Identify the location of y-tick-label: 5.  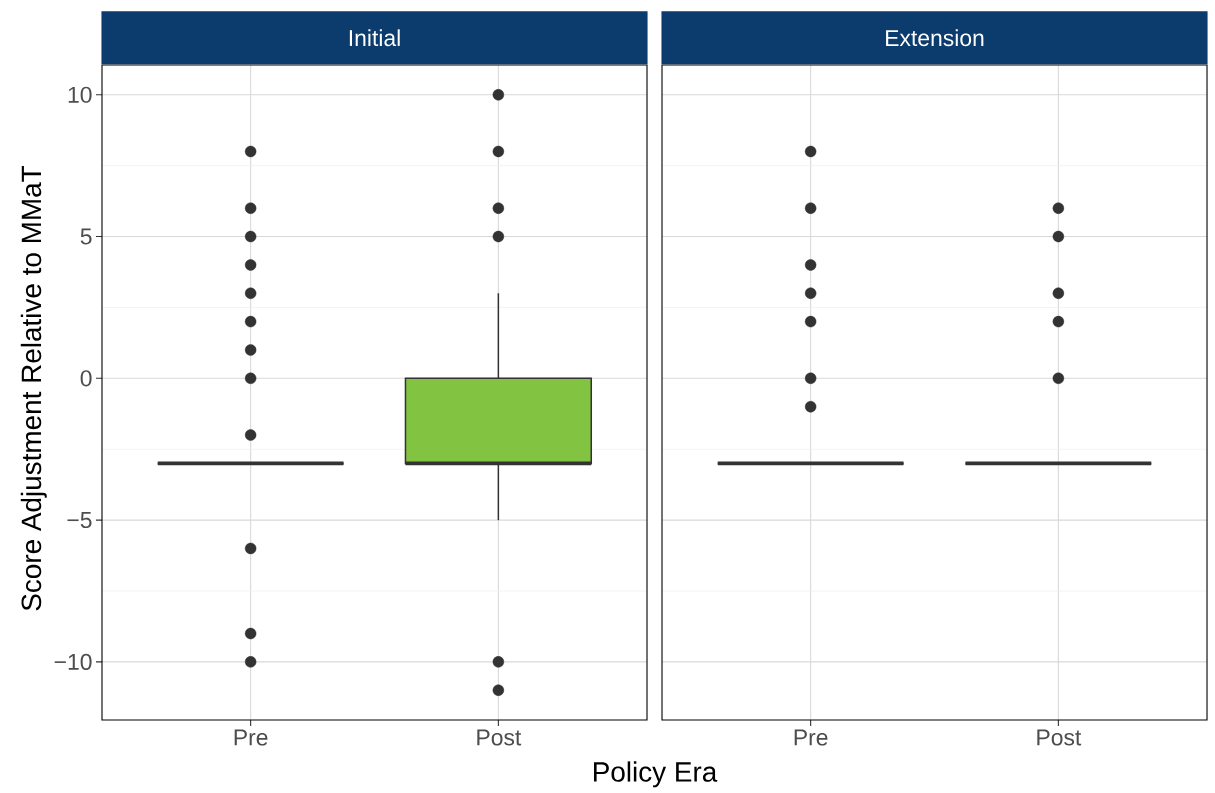
(86, 236).